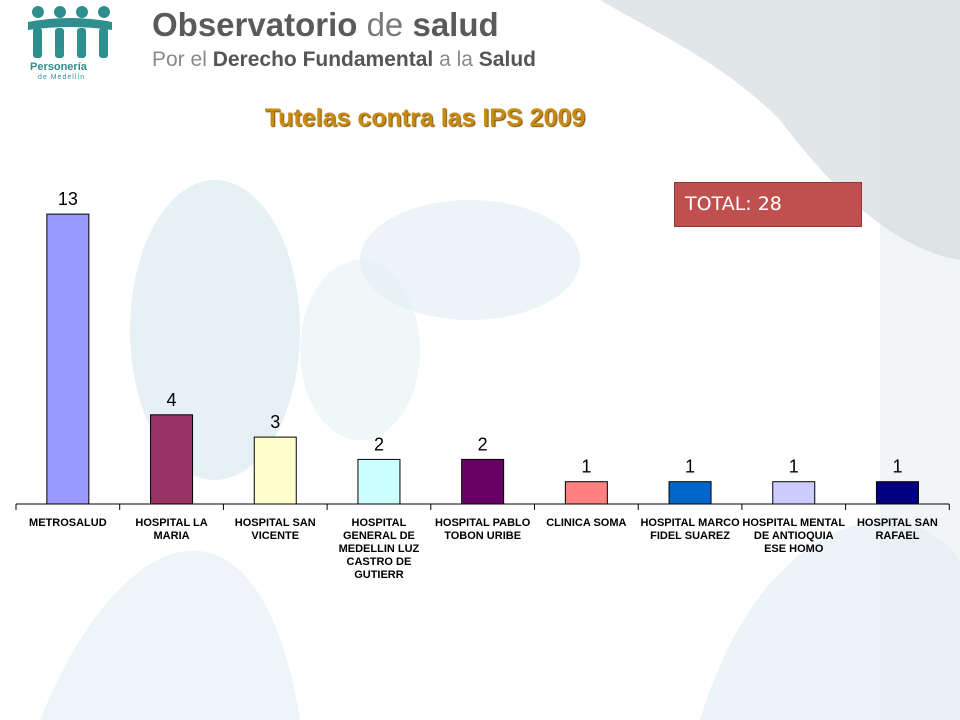 This screenshot has height=720, width=960. Describe the element at coordinates (344, 59) in the screenshot. I see `header-subtitle: Por el Derecho Fundamental a la Salud` at that location.